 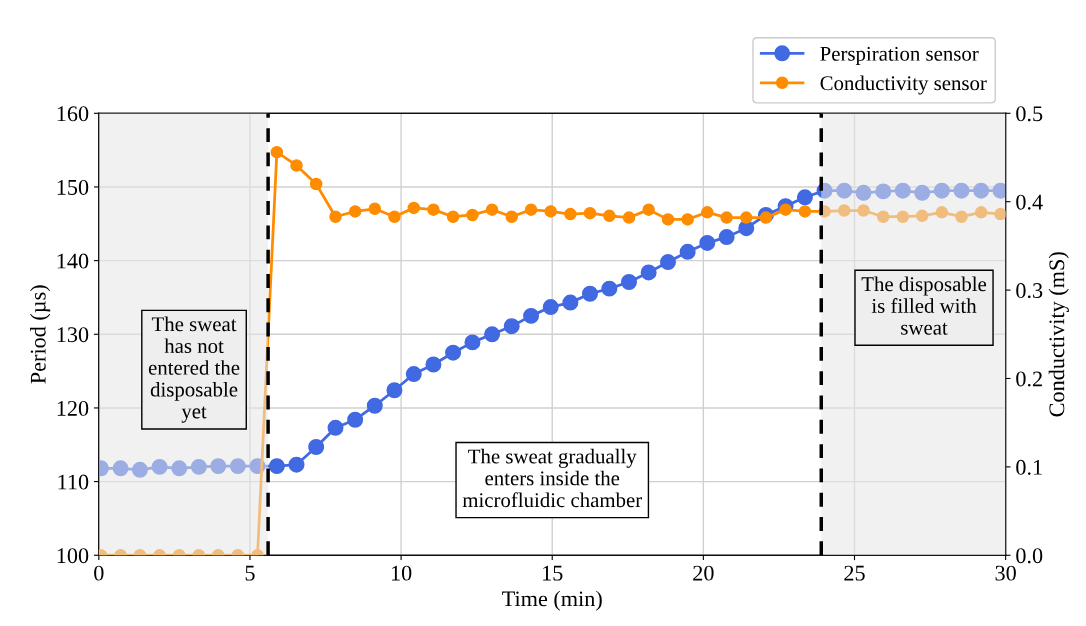 I want to click on y-axis-title: Period (µs), so click(x=40, y=334).